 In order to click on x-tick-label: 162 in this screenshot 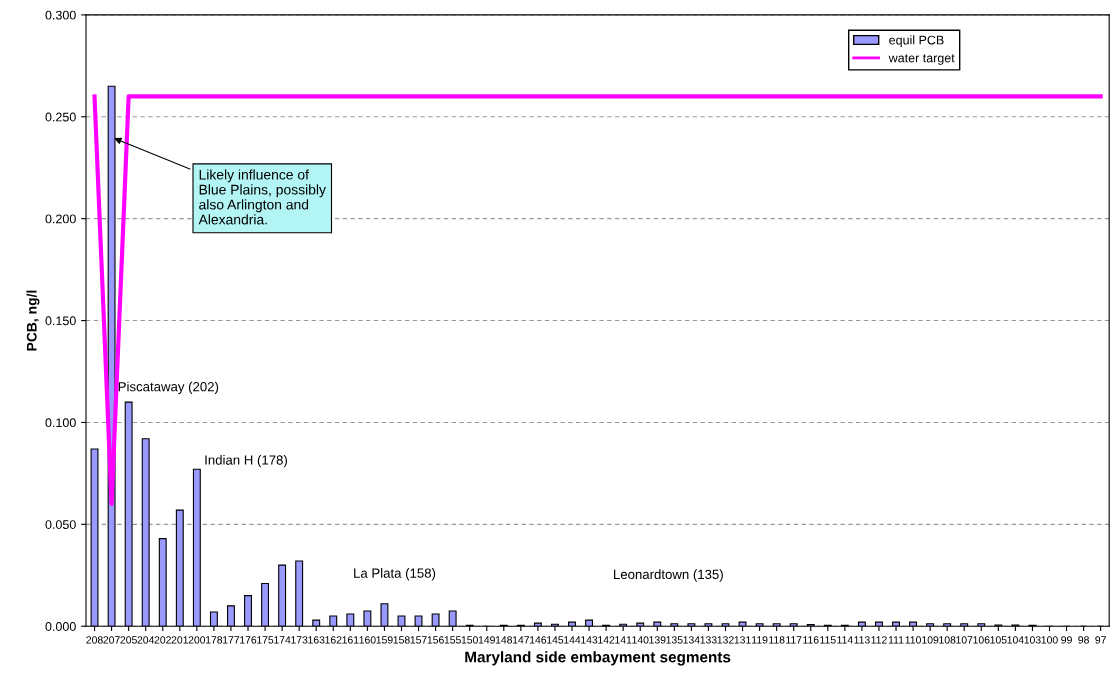, I will do `click(333, 640)`.